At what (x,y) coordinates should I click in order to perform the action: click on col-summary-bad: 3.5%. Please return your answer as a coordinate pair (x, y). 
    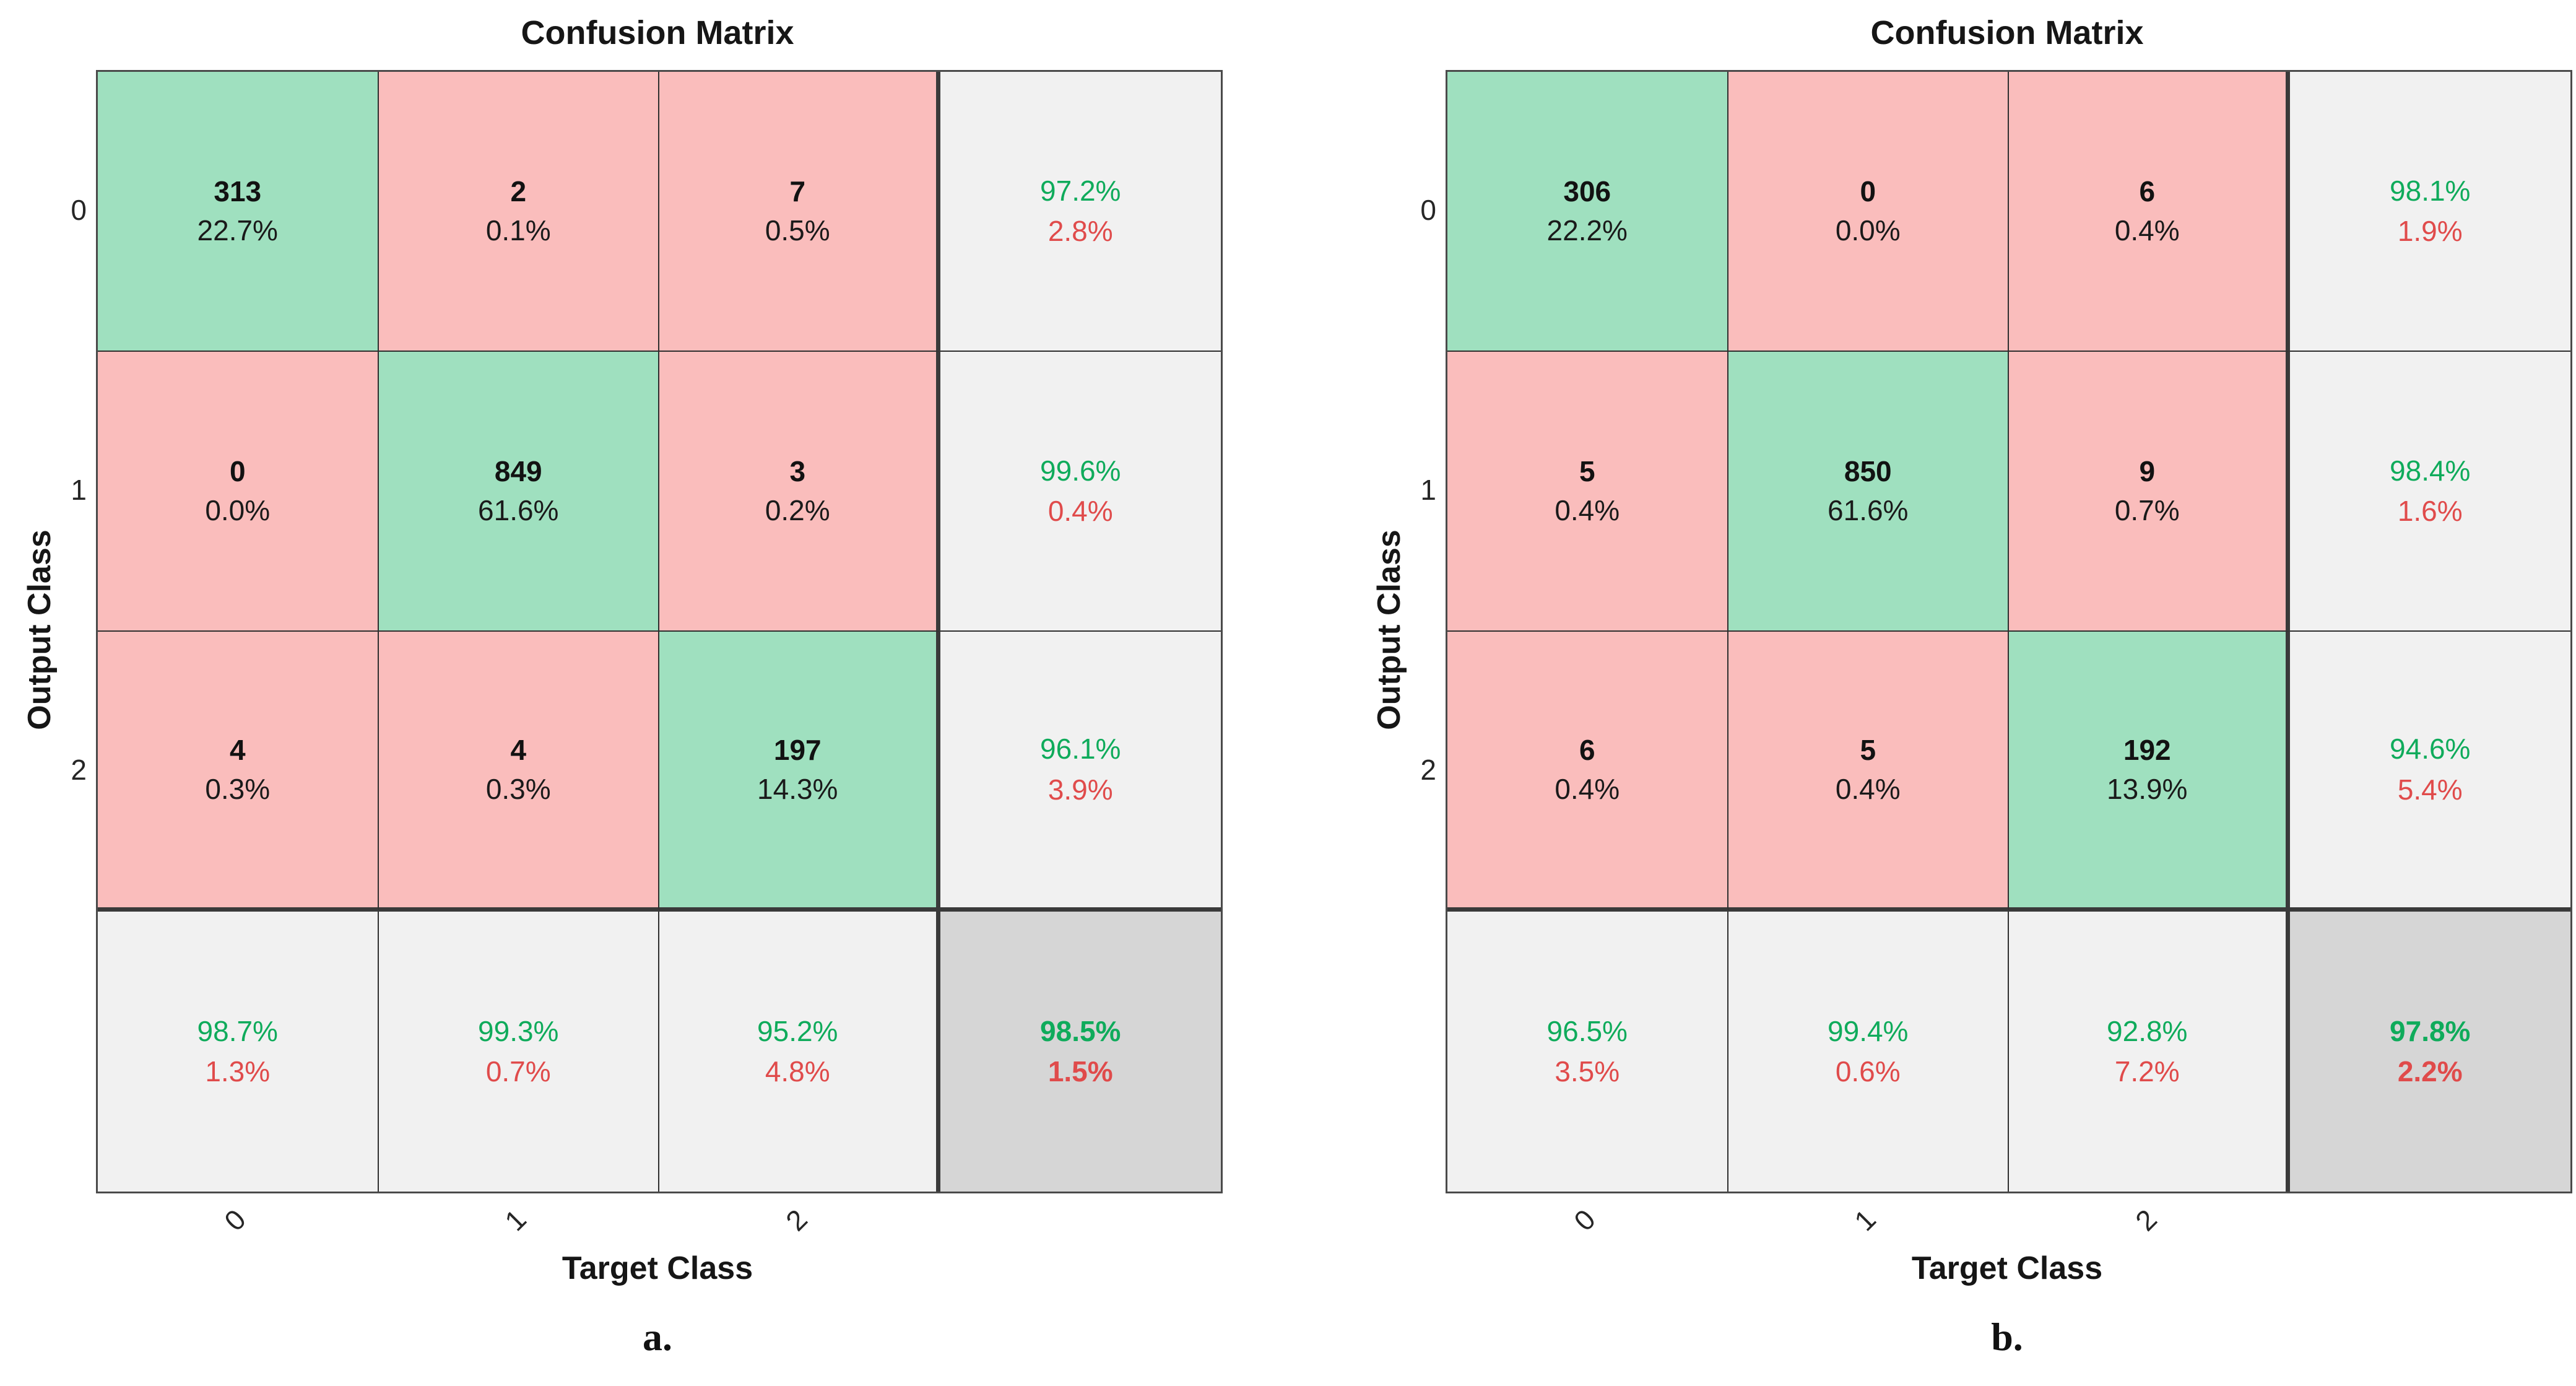
    Looking at the image, I should click on (1587, 1071).